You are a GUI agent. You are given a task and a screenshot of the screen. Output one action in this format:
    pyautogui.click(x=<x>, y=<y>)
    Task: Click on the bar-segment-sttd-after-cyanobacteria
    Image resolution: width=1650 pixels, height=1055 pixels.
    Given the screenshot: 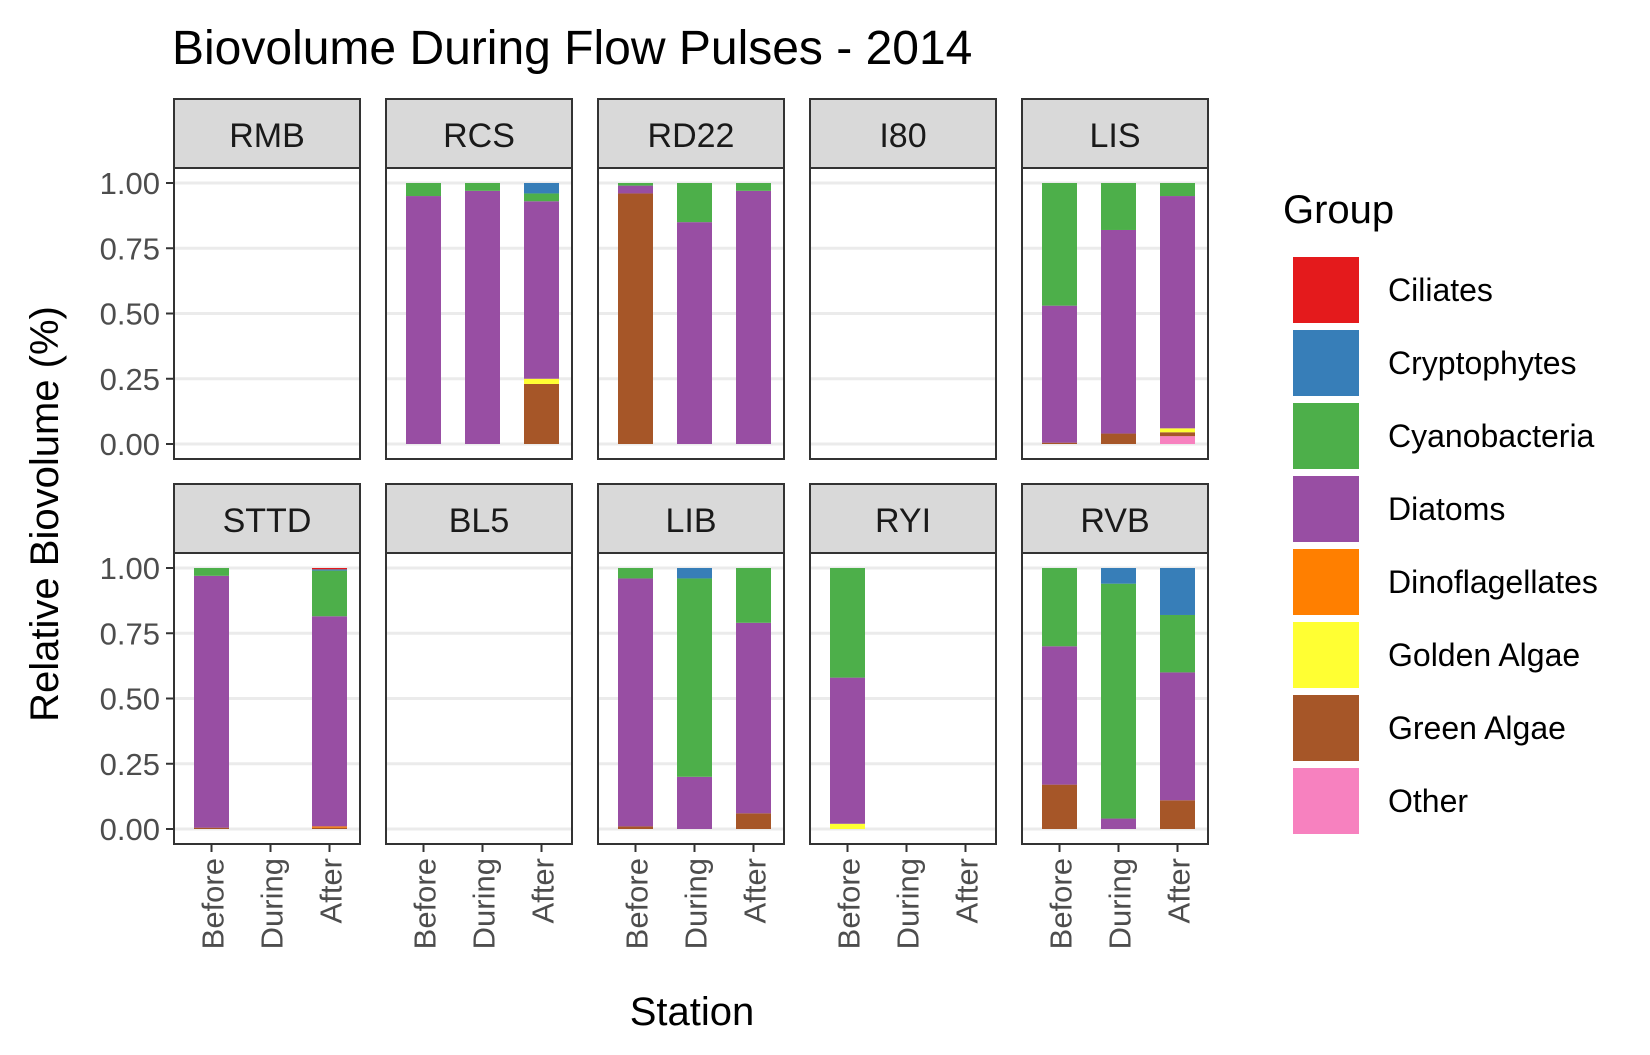 What is the action you would take?
    pyautogui.click(x=329, y=593)
    